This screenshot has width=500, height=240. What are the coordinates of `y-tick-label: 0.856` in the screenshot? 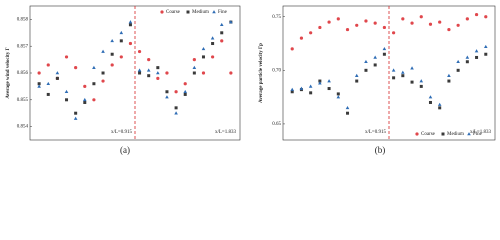 It's located at (23, 73).